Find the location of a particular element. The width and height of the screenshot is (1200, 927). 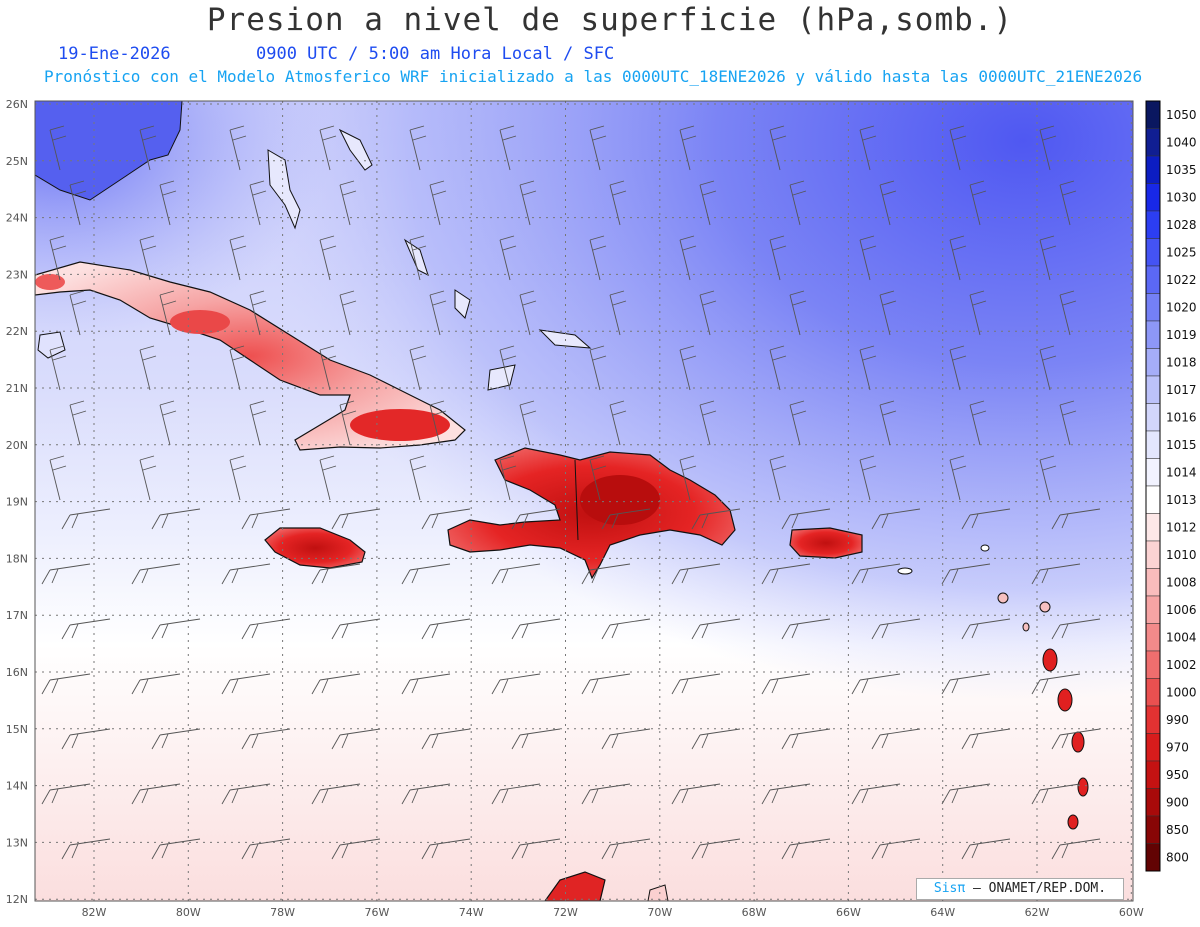

longitude-labels: 82W 80W 78W 76W 74W 72W 70W 68W 66W 64W 62W 60W is located at coordinates (613, 912).